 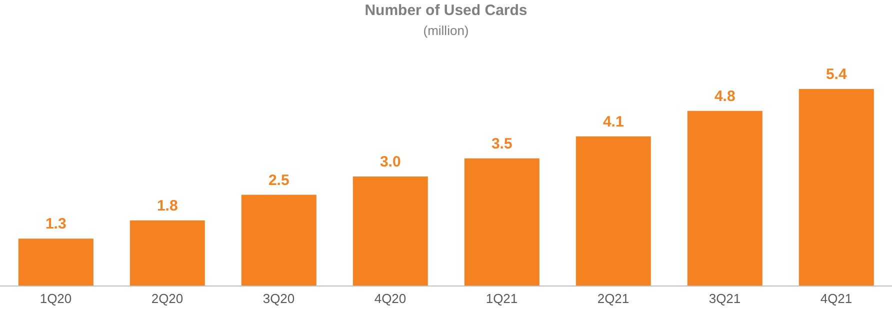 I want to click on data-label: 3.5, so click(x=501, y=143).